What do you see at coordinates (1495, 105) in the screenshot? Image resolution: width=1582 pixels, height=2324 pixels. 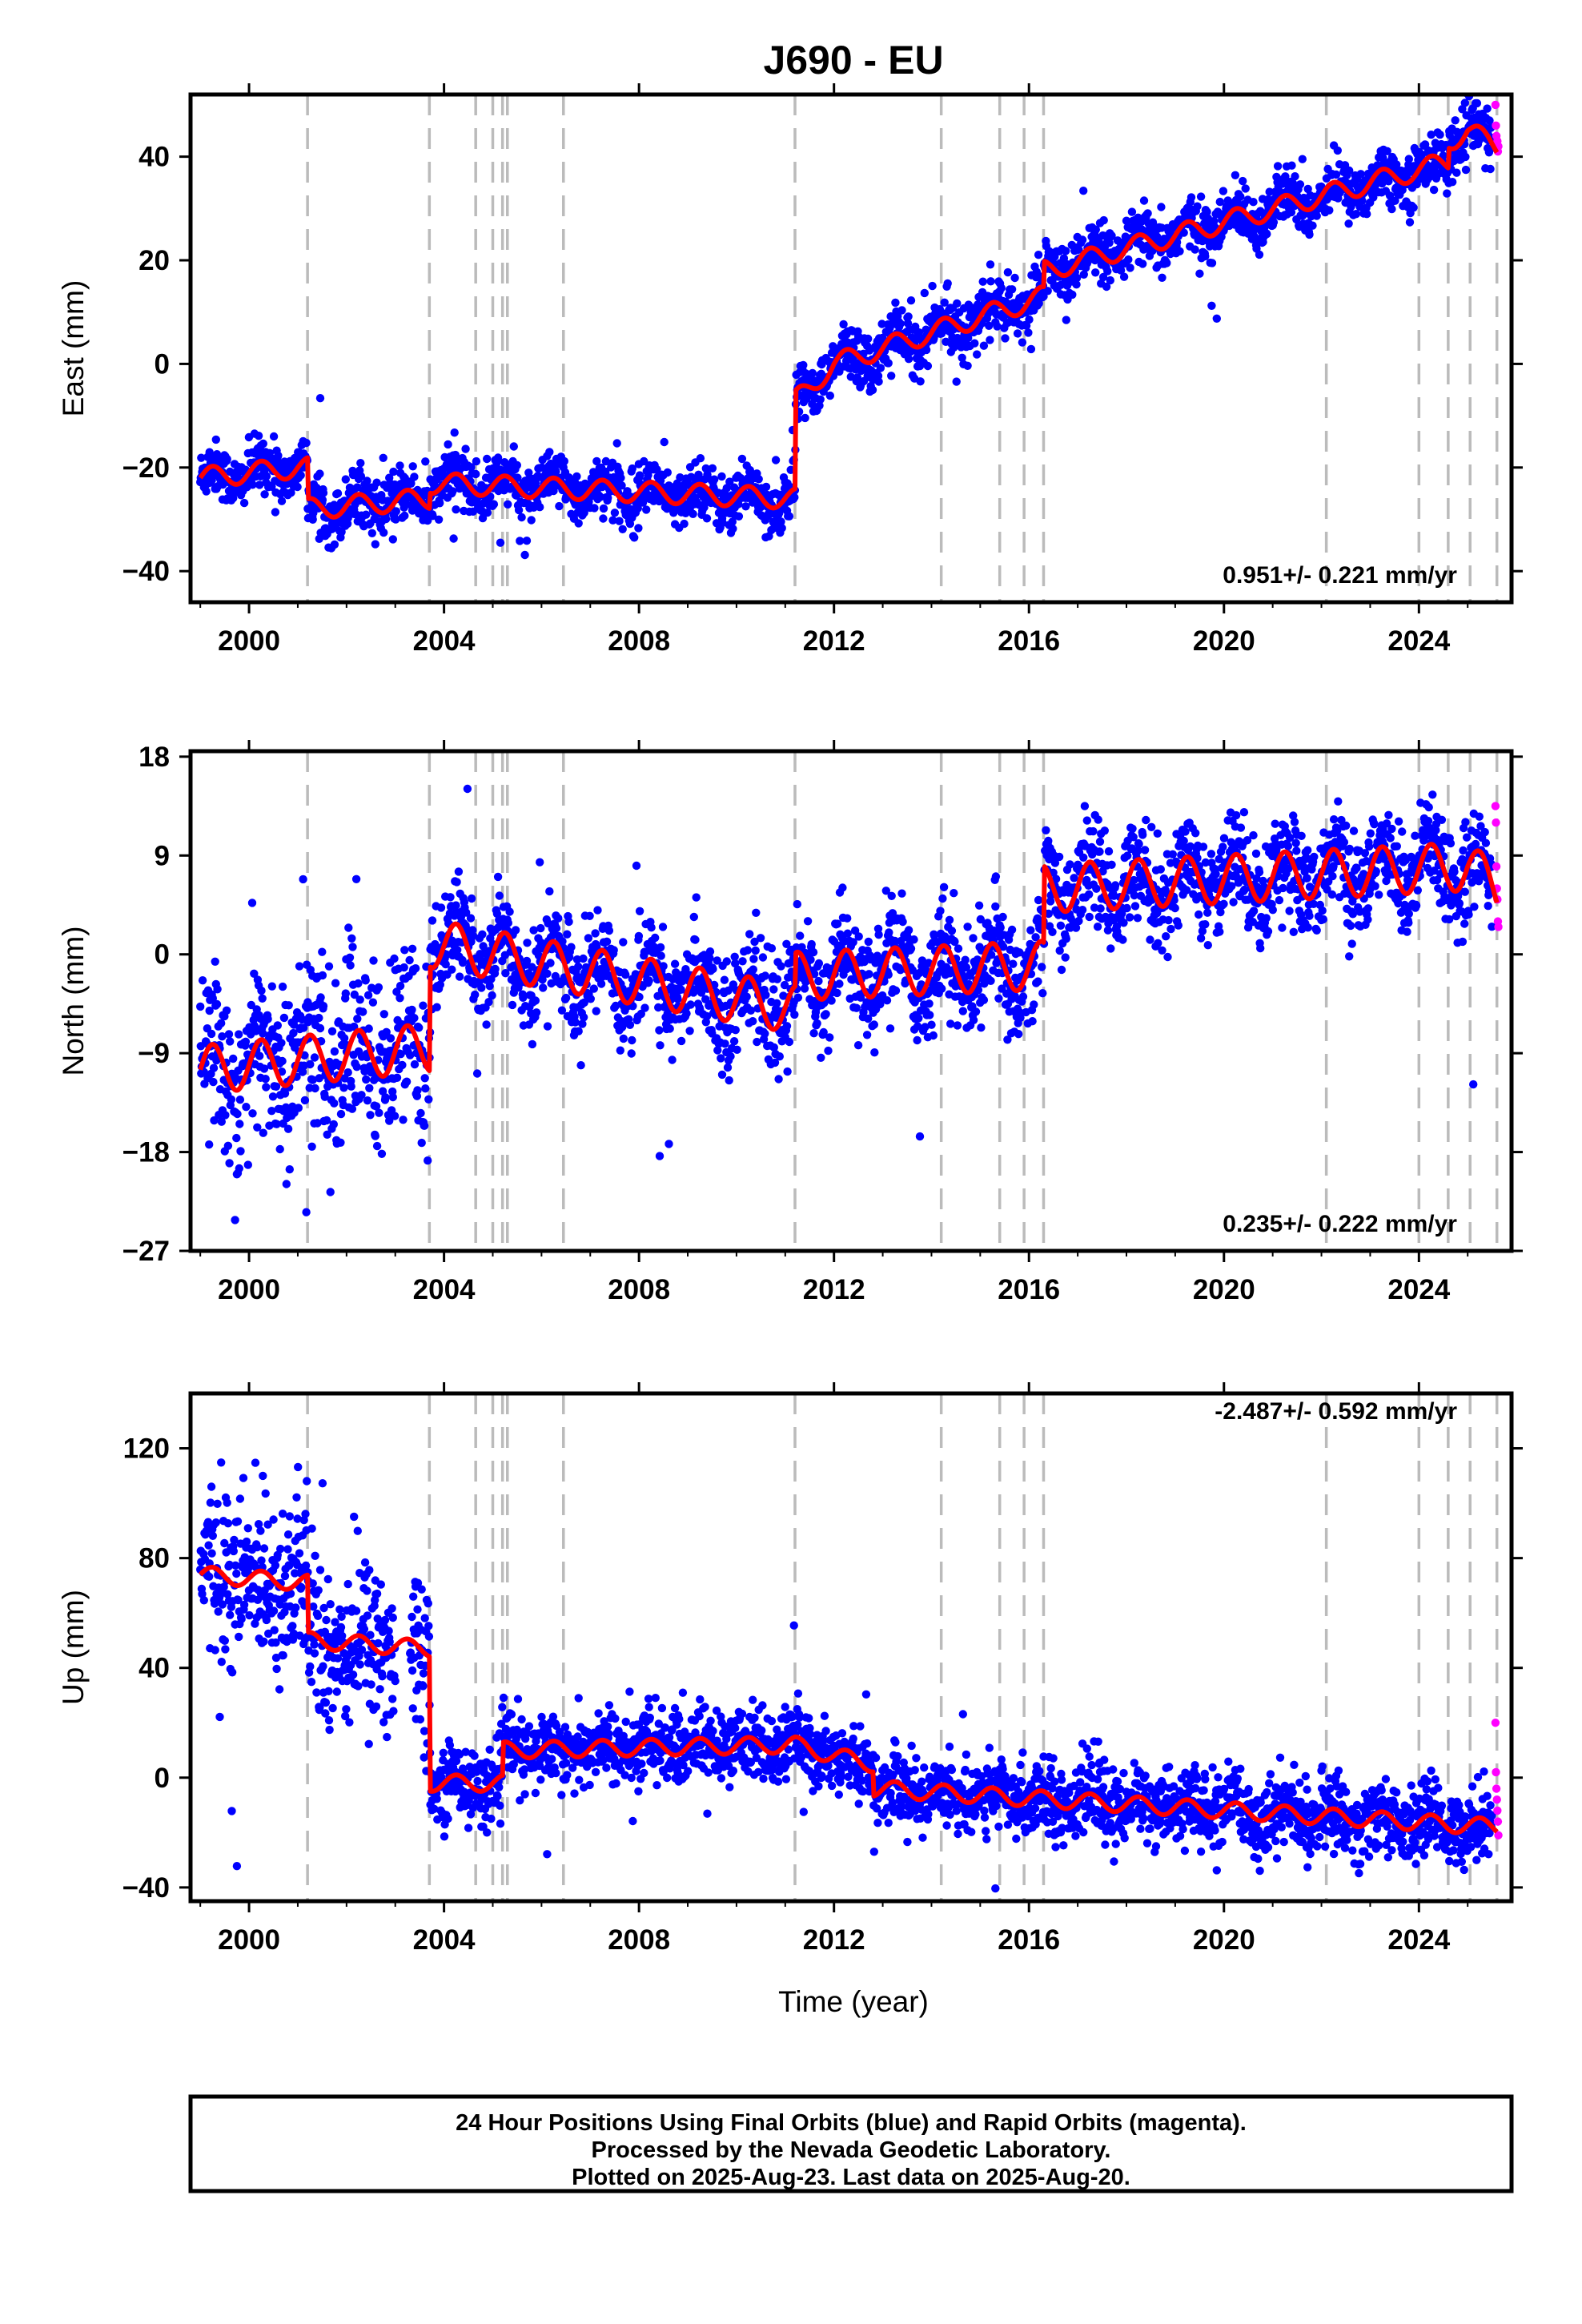 I see `rapid-point` at bounding box center [1495, 105].